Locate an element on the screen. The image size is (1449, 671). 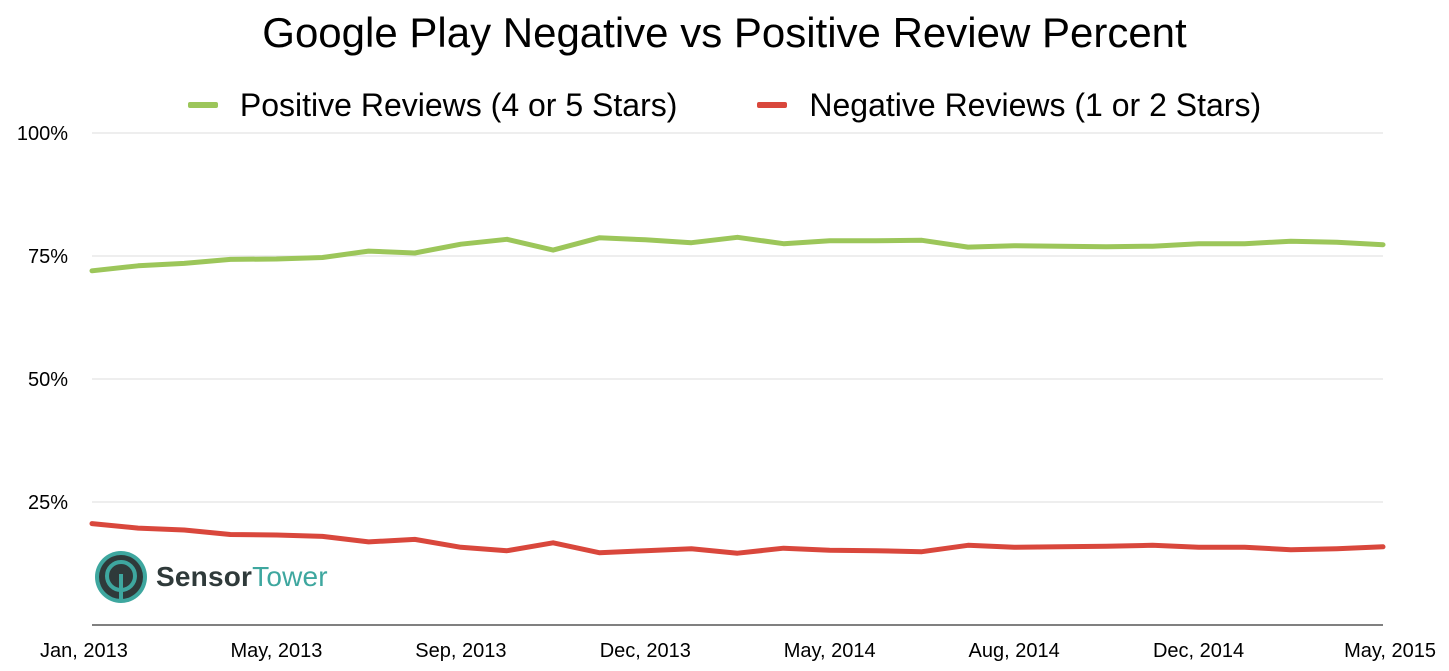
x-tick-label: Sep, 2013 is located at coordinates (460, 651).